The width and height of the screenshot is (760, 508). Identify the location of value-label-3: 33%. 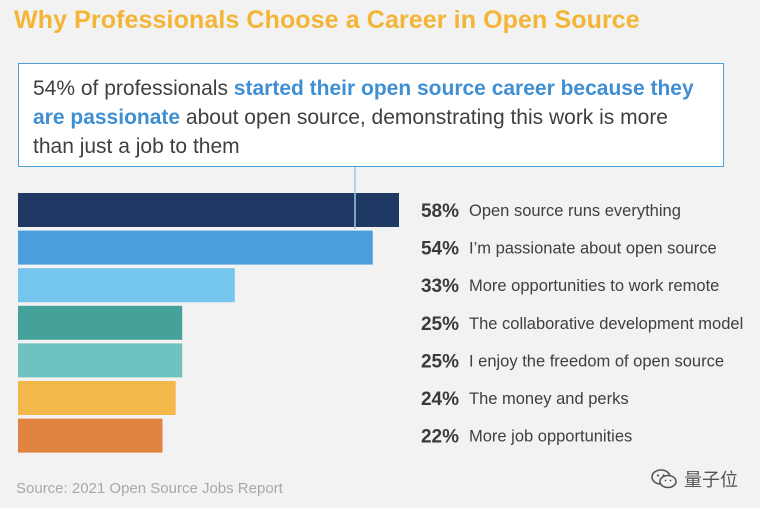
(440, 286).